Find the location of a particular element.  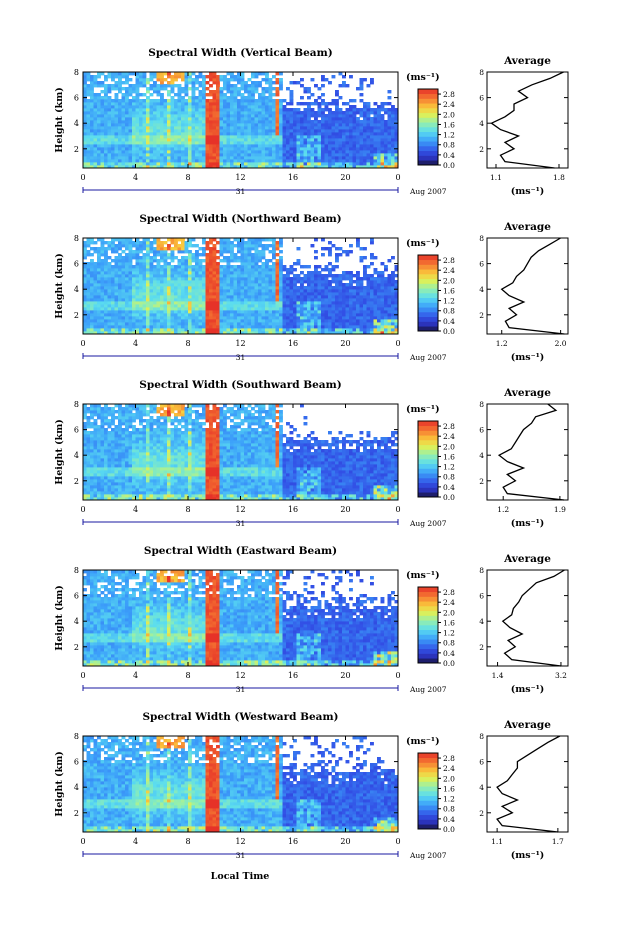

x-axis-label: Local Time is located at coordinates (240, 876).